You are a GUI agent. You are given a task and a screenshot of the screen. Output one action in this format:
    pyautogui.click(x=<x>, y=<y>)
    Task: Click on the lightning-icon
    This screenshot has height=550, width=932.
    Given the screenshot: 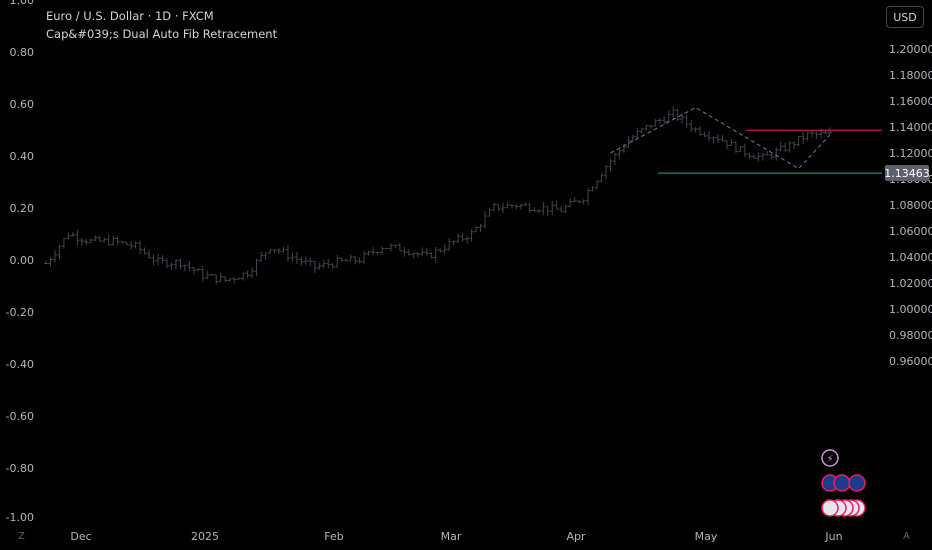 What is the action you would take?
    pyautogui.click(x=830, y=458)
    